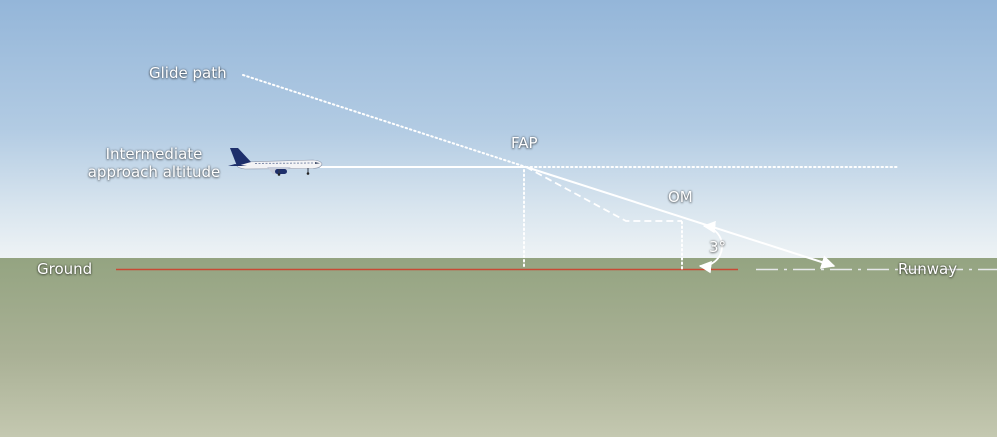  What do you see at coordinates (275, 162) in the screenshot?
I see `airliner-icon` at bounding box center [275, 162].